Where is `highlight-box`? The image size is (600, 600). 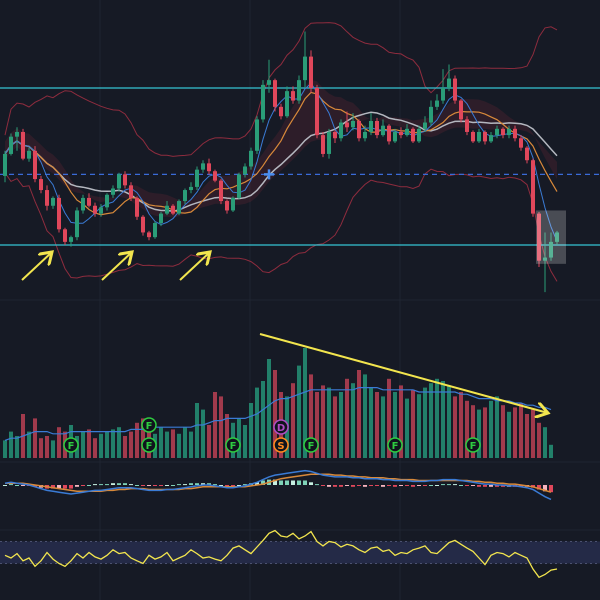 highlight-box is located at coordinates (551, 237).